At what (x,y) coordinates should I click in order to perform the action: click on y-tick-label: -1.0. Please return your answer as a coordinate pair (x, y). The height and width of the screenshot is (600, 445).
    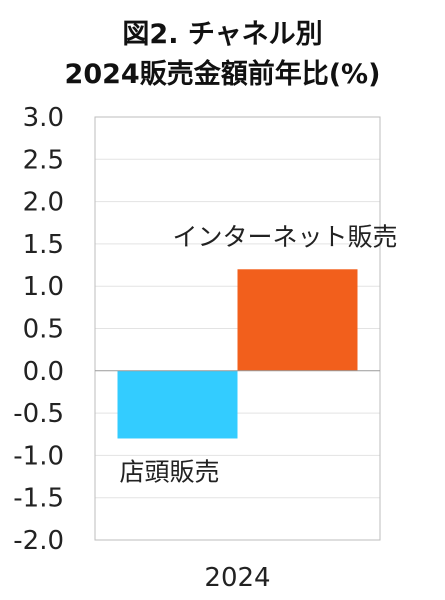
    Looking at the image, I should click on (38, 456).